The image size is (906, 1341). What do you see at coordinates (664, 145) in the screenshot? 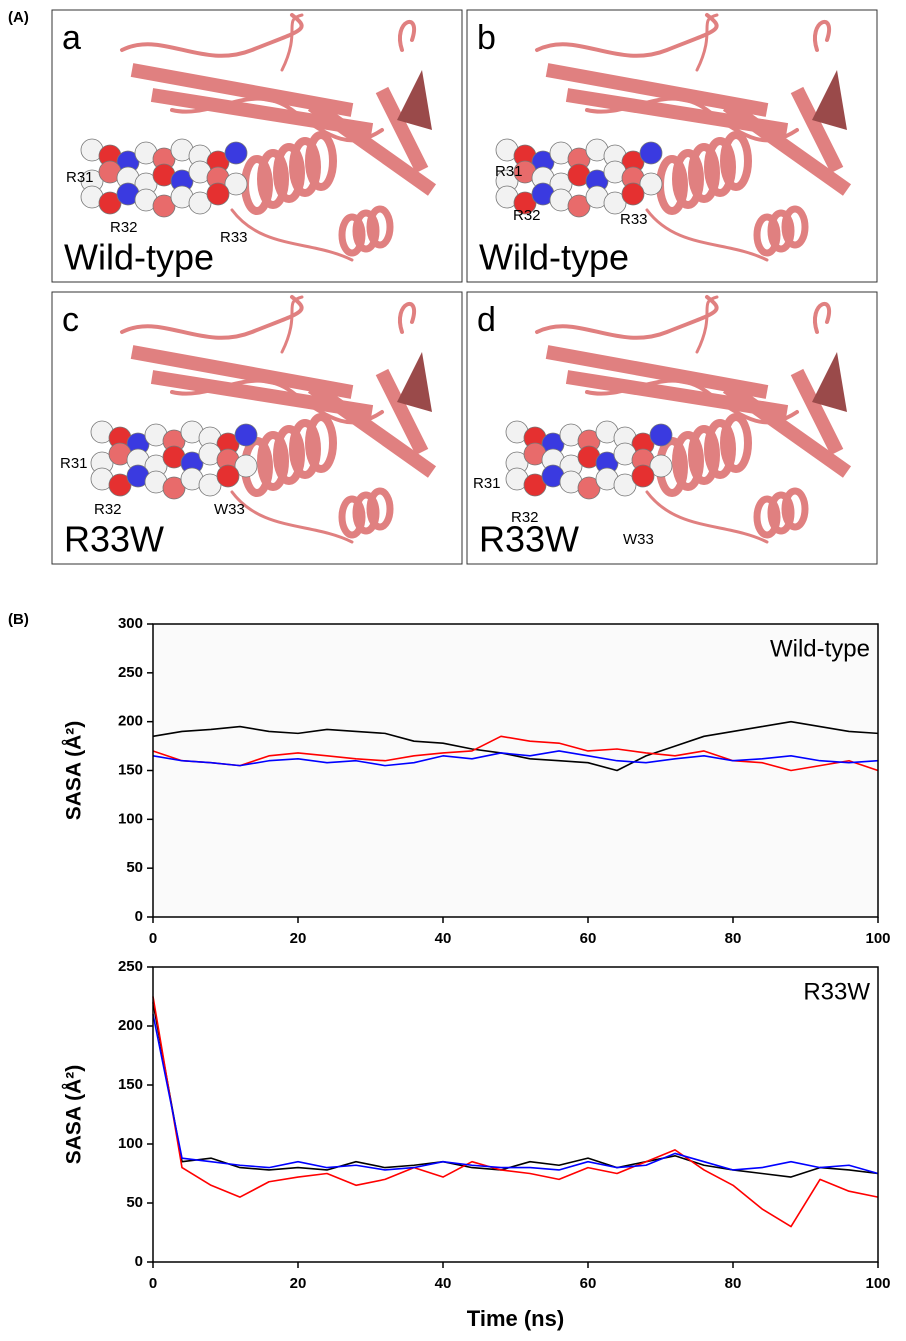
I see `protein-cartoon: b Wild-type R31 R32 R33` at bounding box center [664, 145].